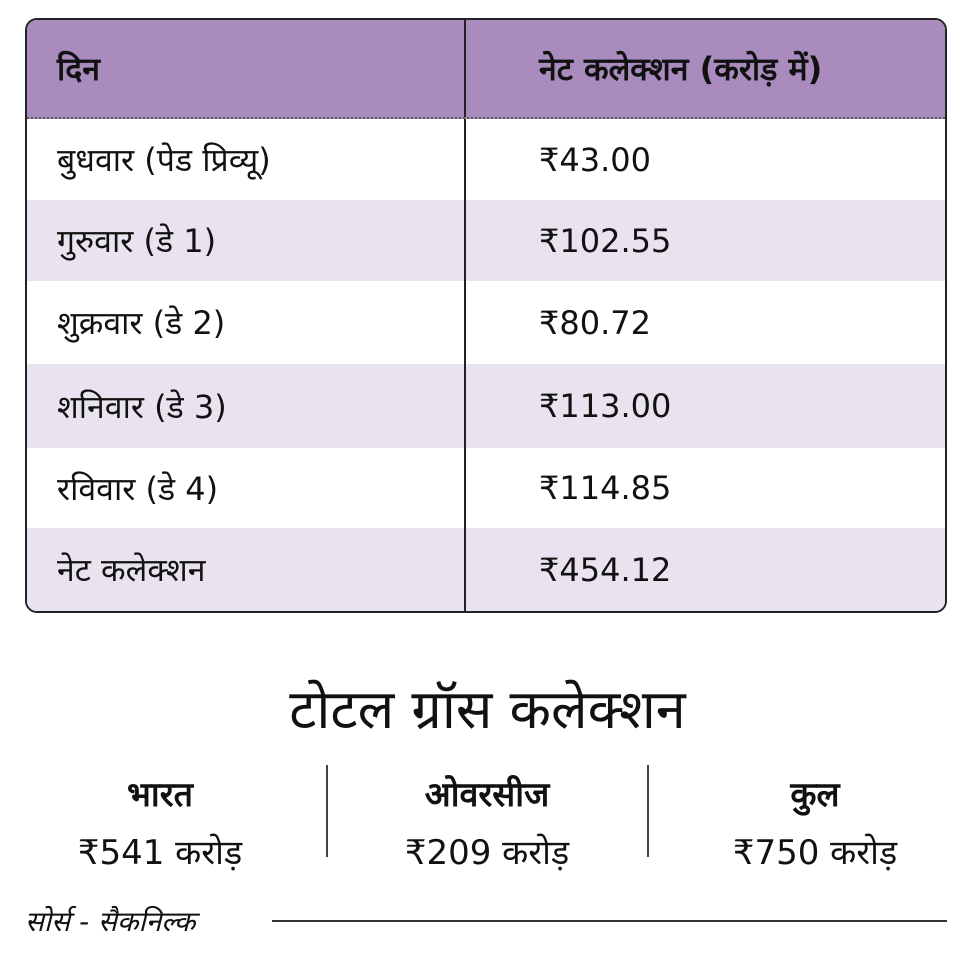  I want to click on cell: ₹43.00, so click(595, 159).